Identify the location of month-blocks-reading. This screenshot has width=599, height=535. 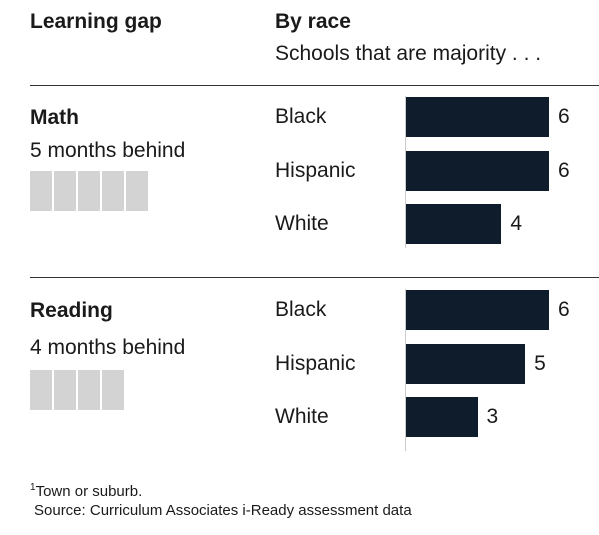
(77, 390).